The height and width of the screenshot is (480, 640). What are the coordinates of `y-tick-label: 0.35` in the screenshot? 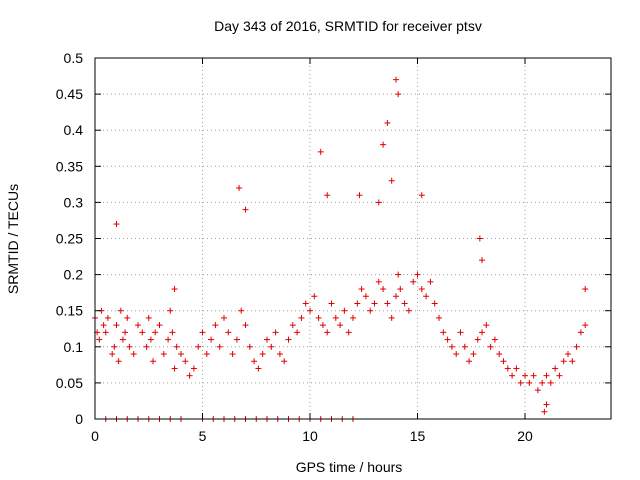 It's located at (69, 166).